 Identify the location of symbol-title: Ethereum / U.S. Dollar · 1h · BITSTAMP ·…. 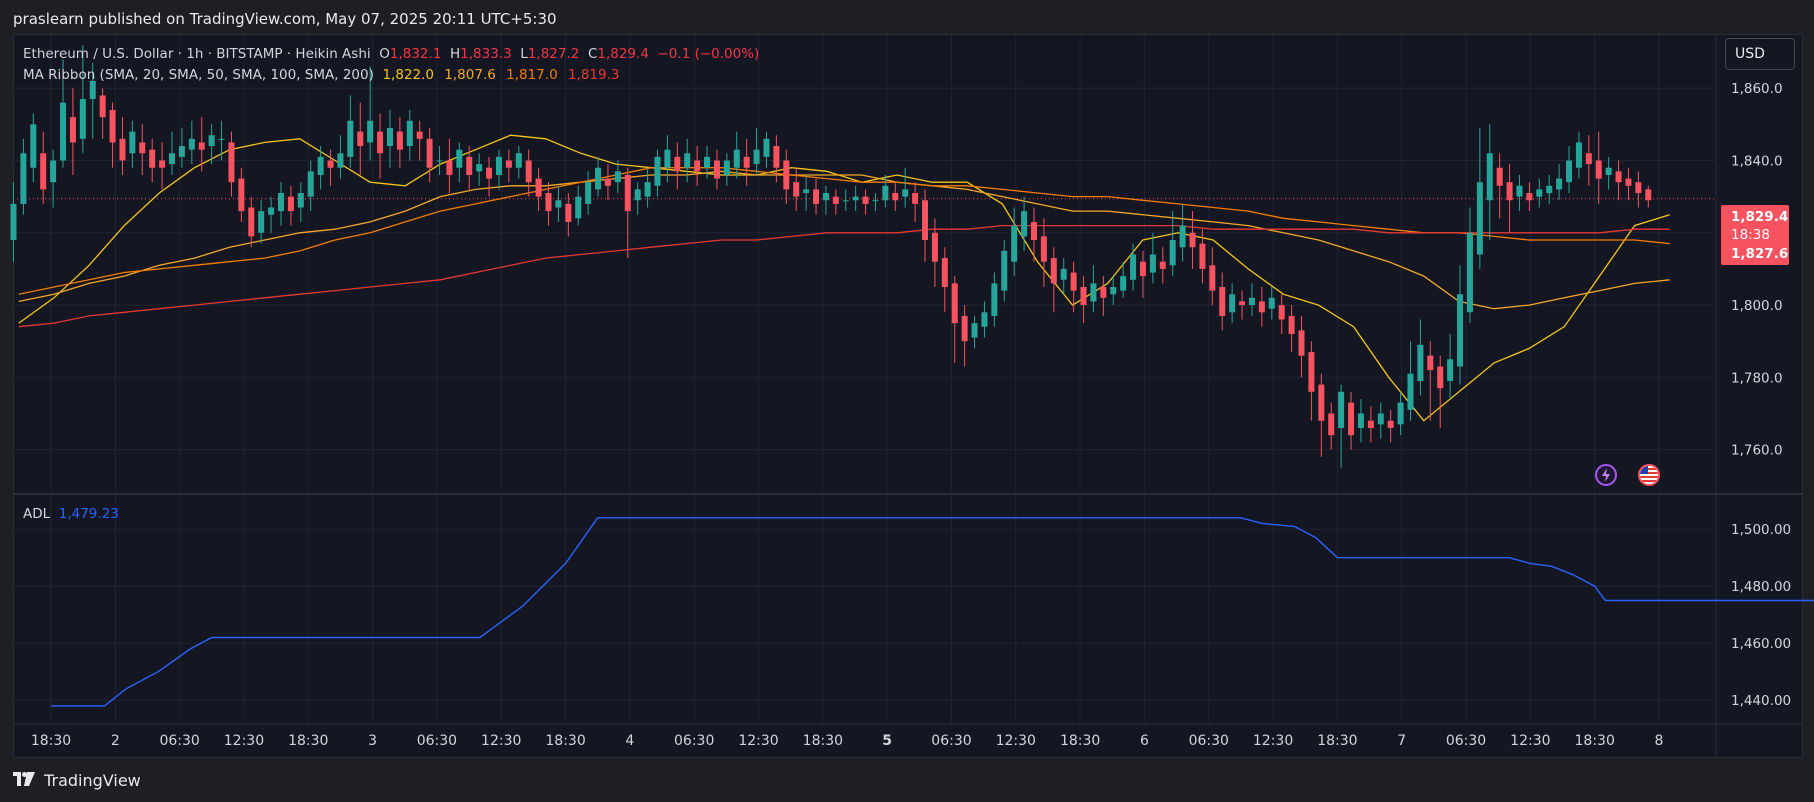
(197, 54).